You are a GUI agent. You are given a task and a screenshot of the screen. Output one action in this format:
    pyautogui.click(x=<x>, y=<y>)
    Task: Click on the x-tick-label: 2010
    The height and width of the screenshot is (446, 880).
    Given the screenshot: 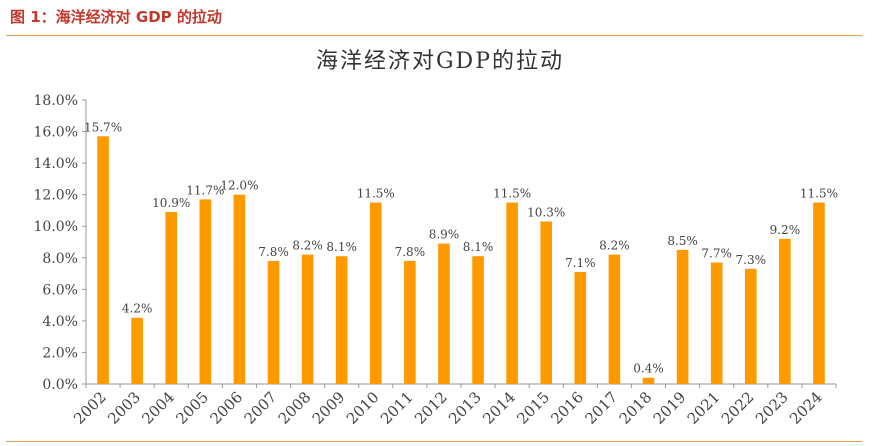 What is the action you would take?
    pyautogui.click(x=363, y=408)
    